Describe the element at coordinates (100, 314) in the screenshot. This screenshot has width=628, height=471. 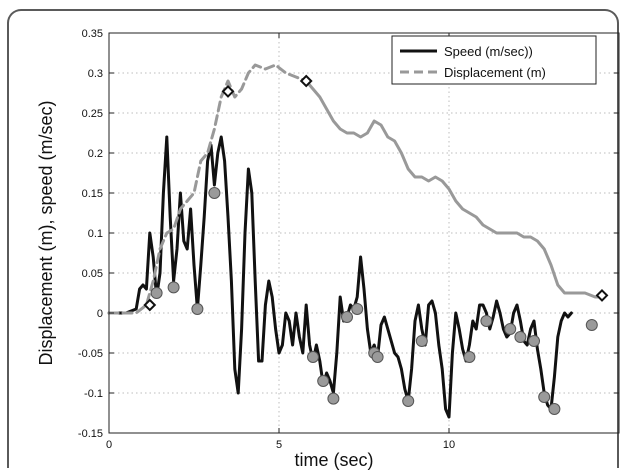
I see `y-tick-label-3: 0` at that location.